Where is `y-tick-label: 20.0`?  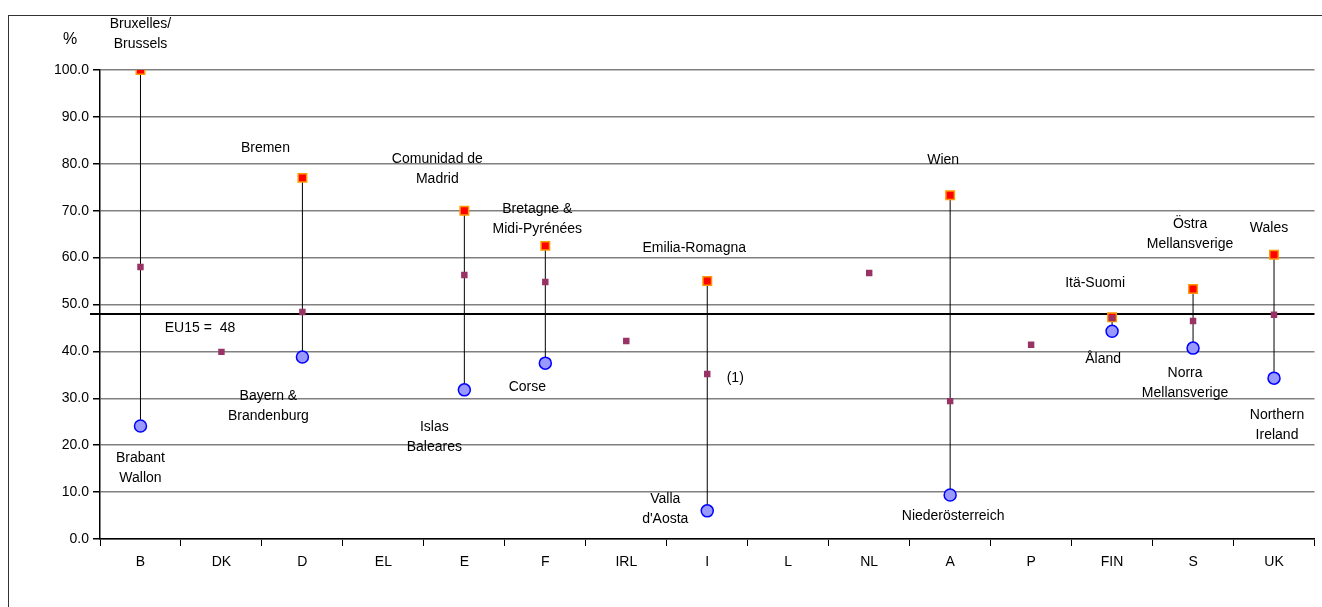 y-tick-label: 20.0 is located at coordinates (75, 444).